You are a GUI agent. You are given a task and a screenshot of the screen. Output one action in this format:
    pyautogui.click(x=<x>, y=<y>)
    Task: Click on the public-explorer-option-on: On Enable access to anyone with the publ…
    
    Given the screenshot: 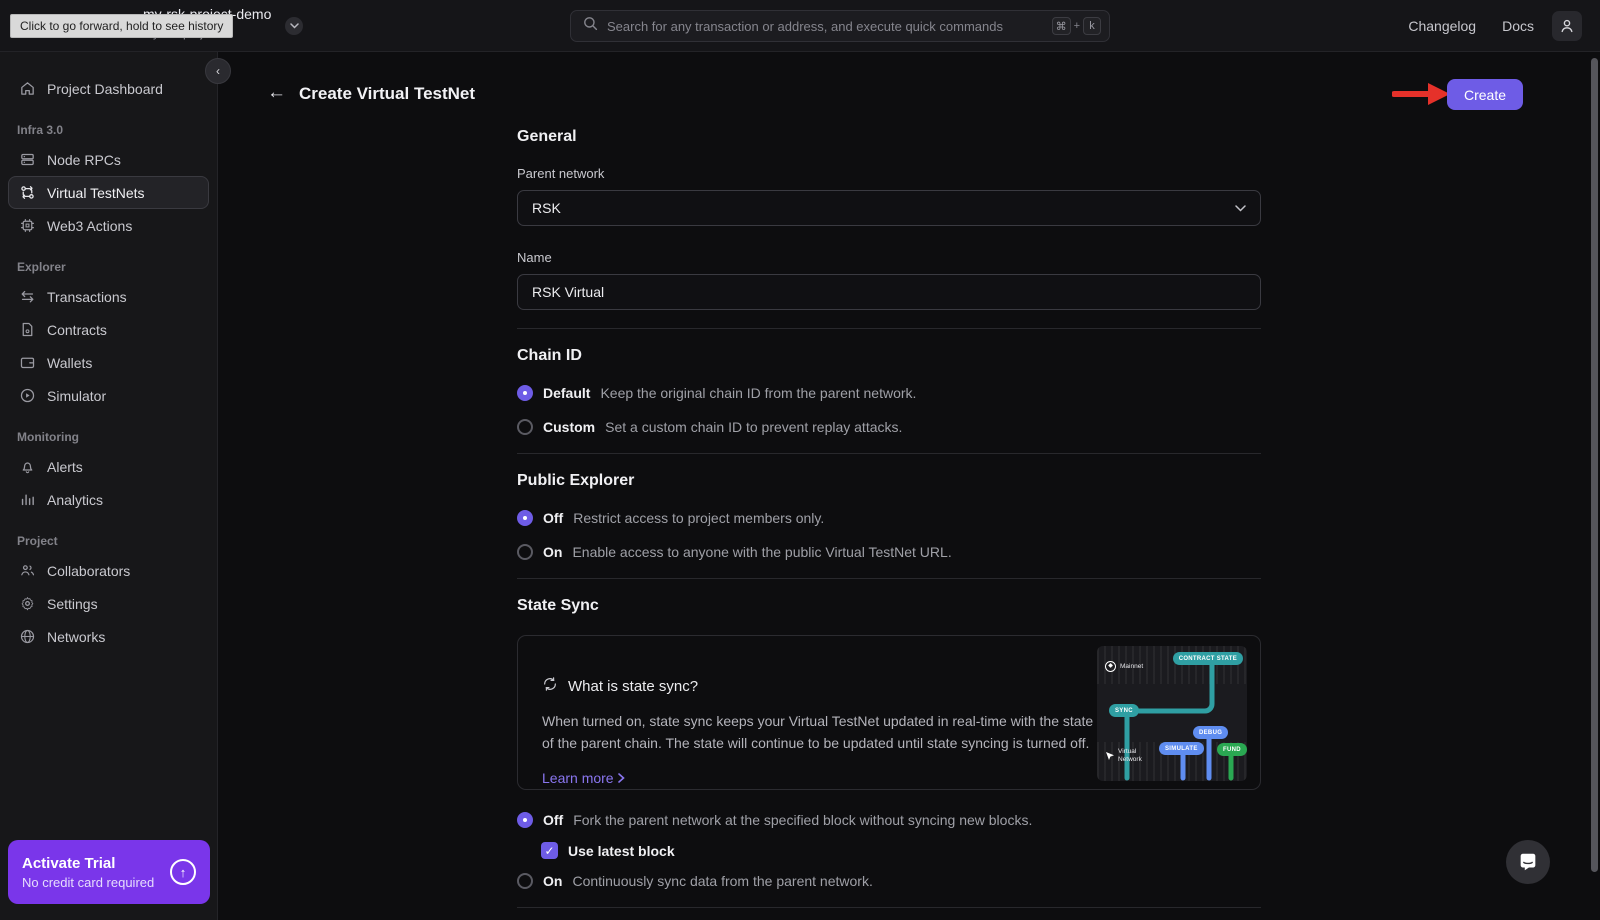 What is the action you would take?
    pyautogui.click(x=889, y=552)
    